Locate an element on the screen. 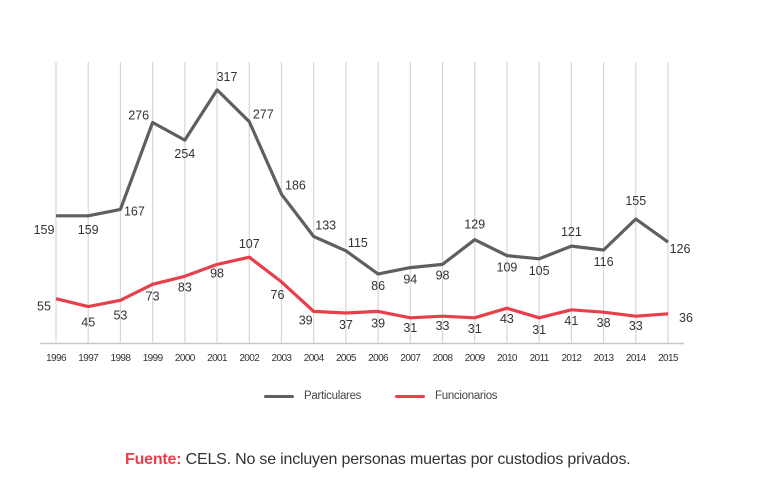 The image size is (769, 487). data-label-funcionarios: 76 is located at coordinates (278, 295).